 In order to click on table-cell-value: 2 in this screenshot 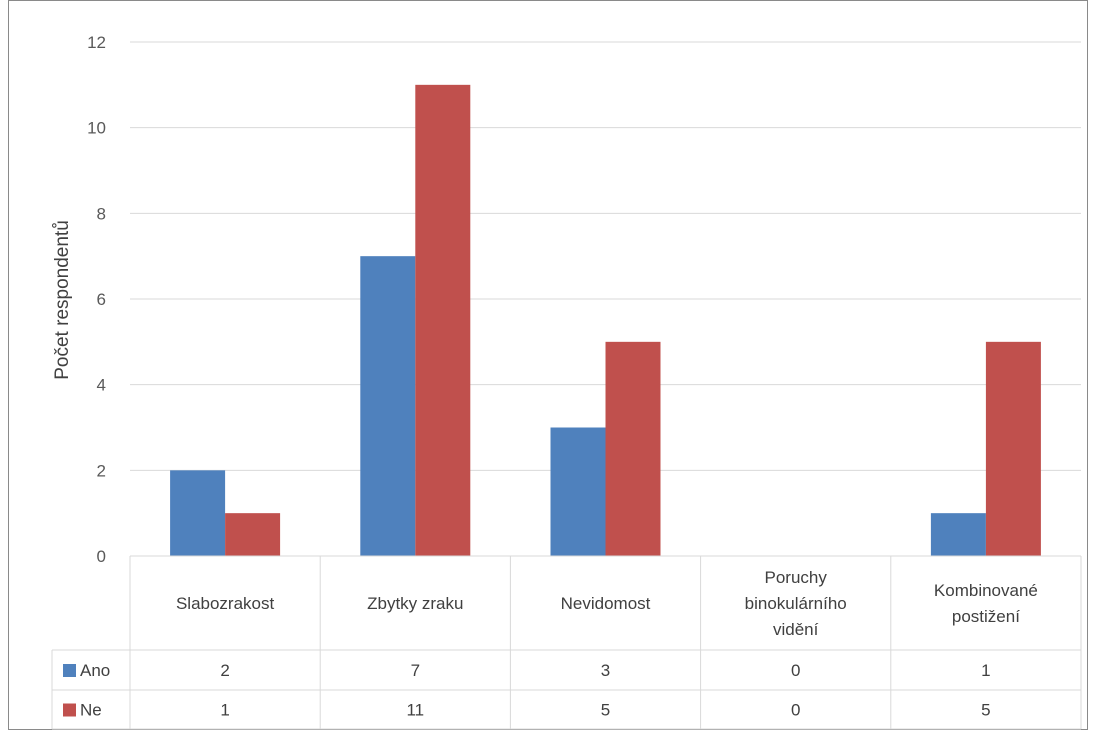, I will do `click(224, 670)`.